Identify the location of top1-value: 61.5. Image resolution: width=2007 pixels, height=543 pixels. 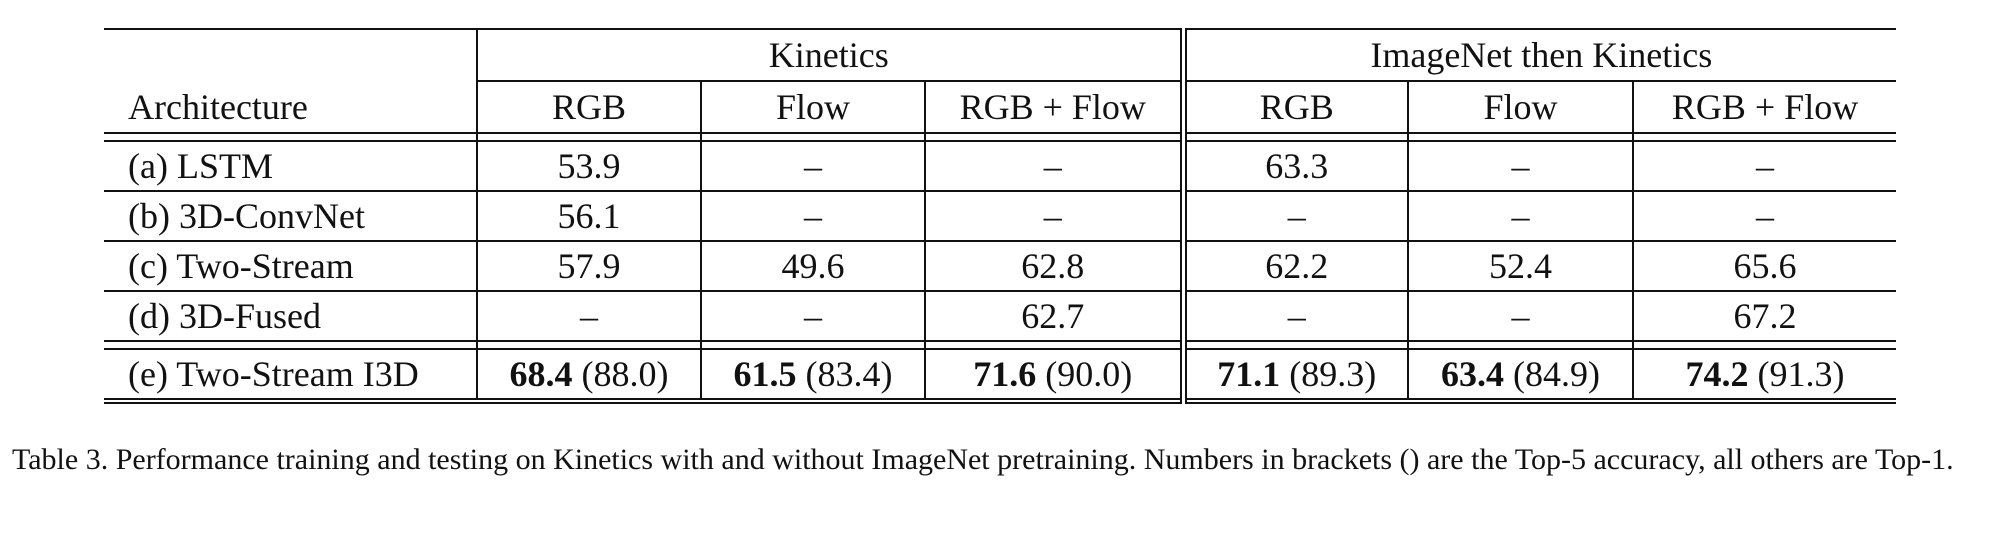
(765, 374).